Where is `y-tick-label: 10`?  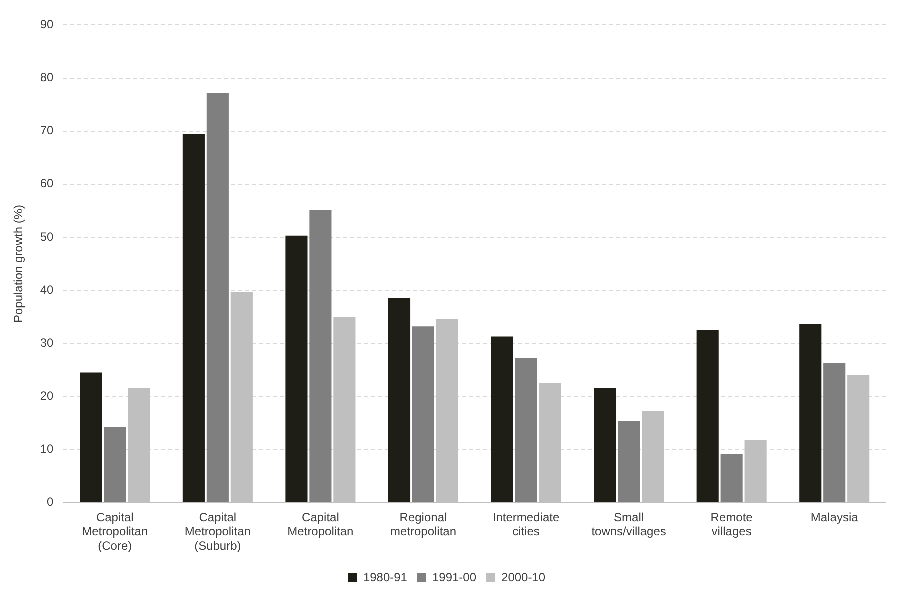
y-tick-label: 10 is located at coordinates (47, 449).